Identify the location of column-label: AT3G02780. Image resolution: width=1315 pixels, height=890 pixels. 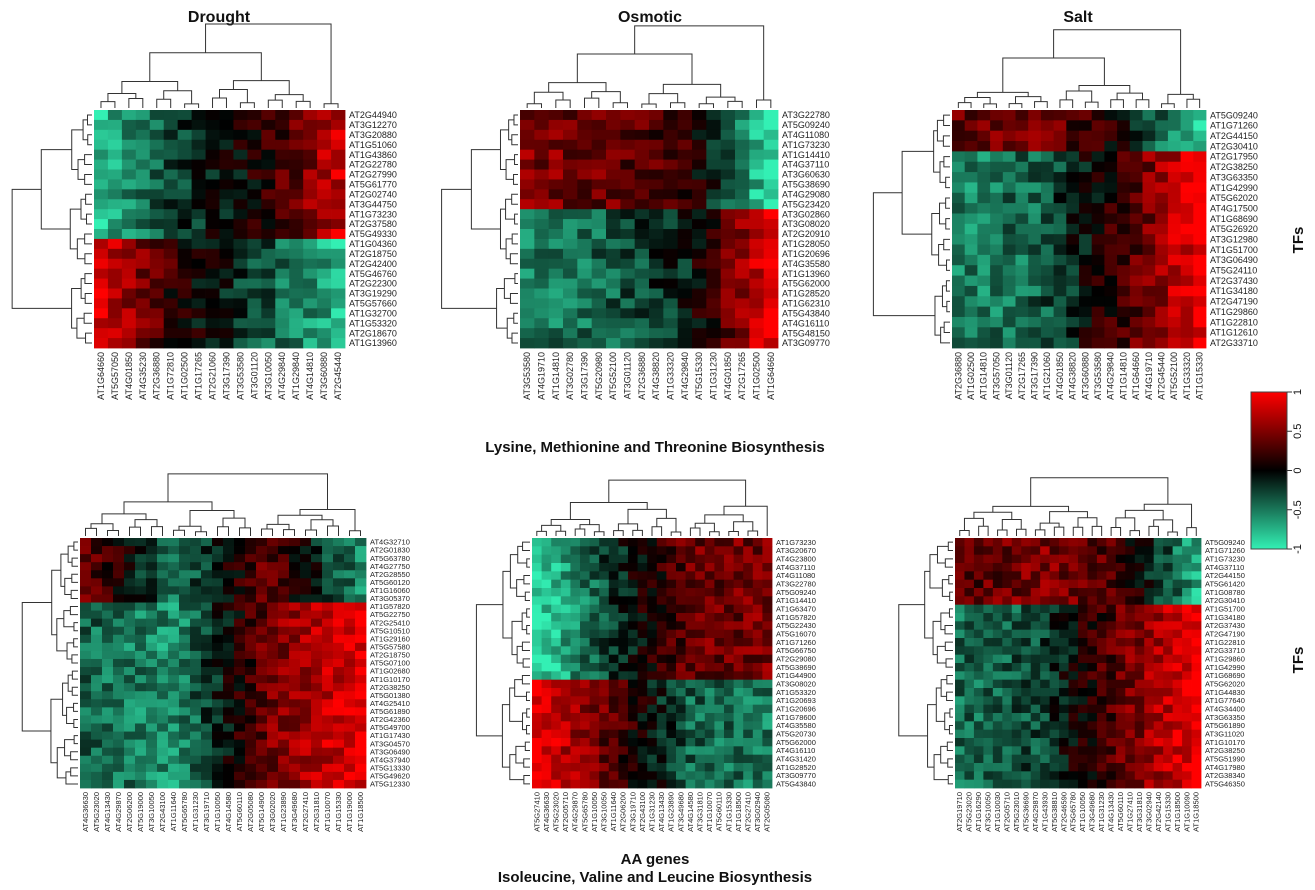
(570, 376).